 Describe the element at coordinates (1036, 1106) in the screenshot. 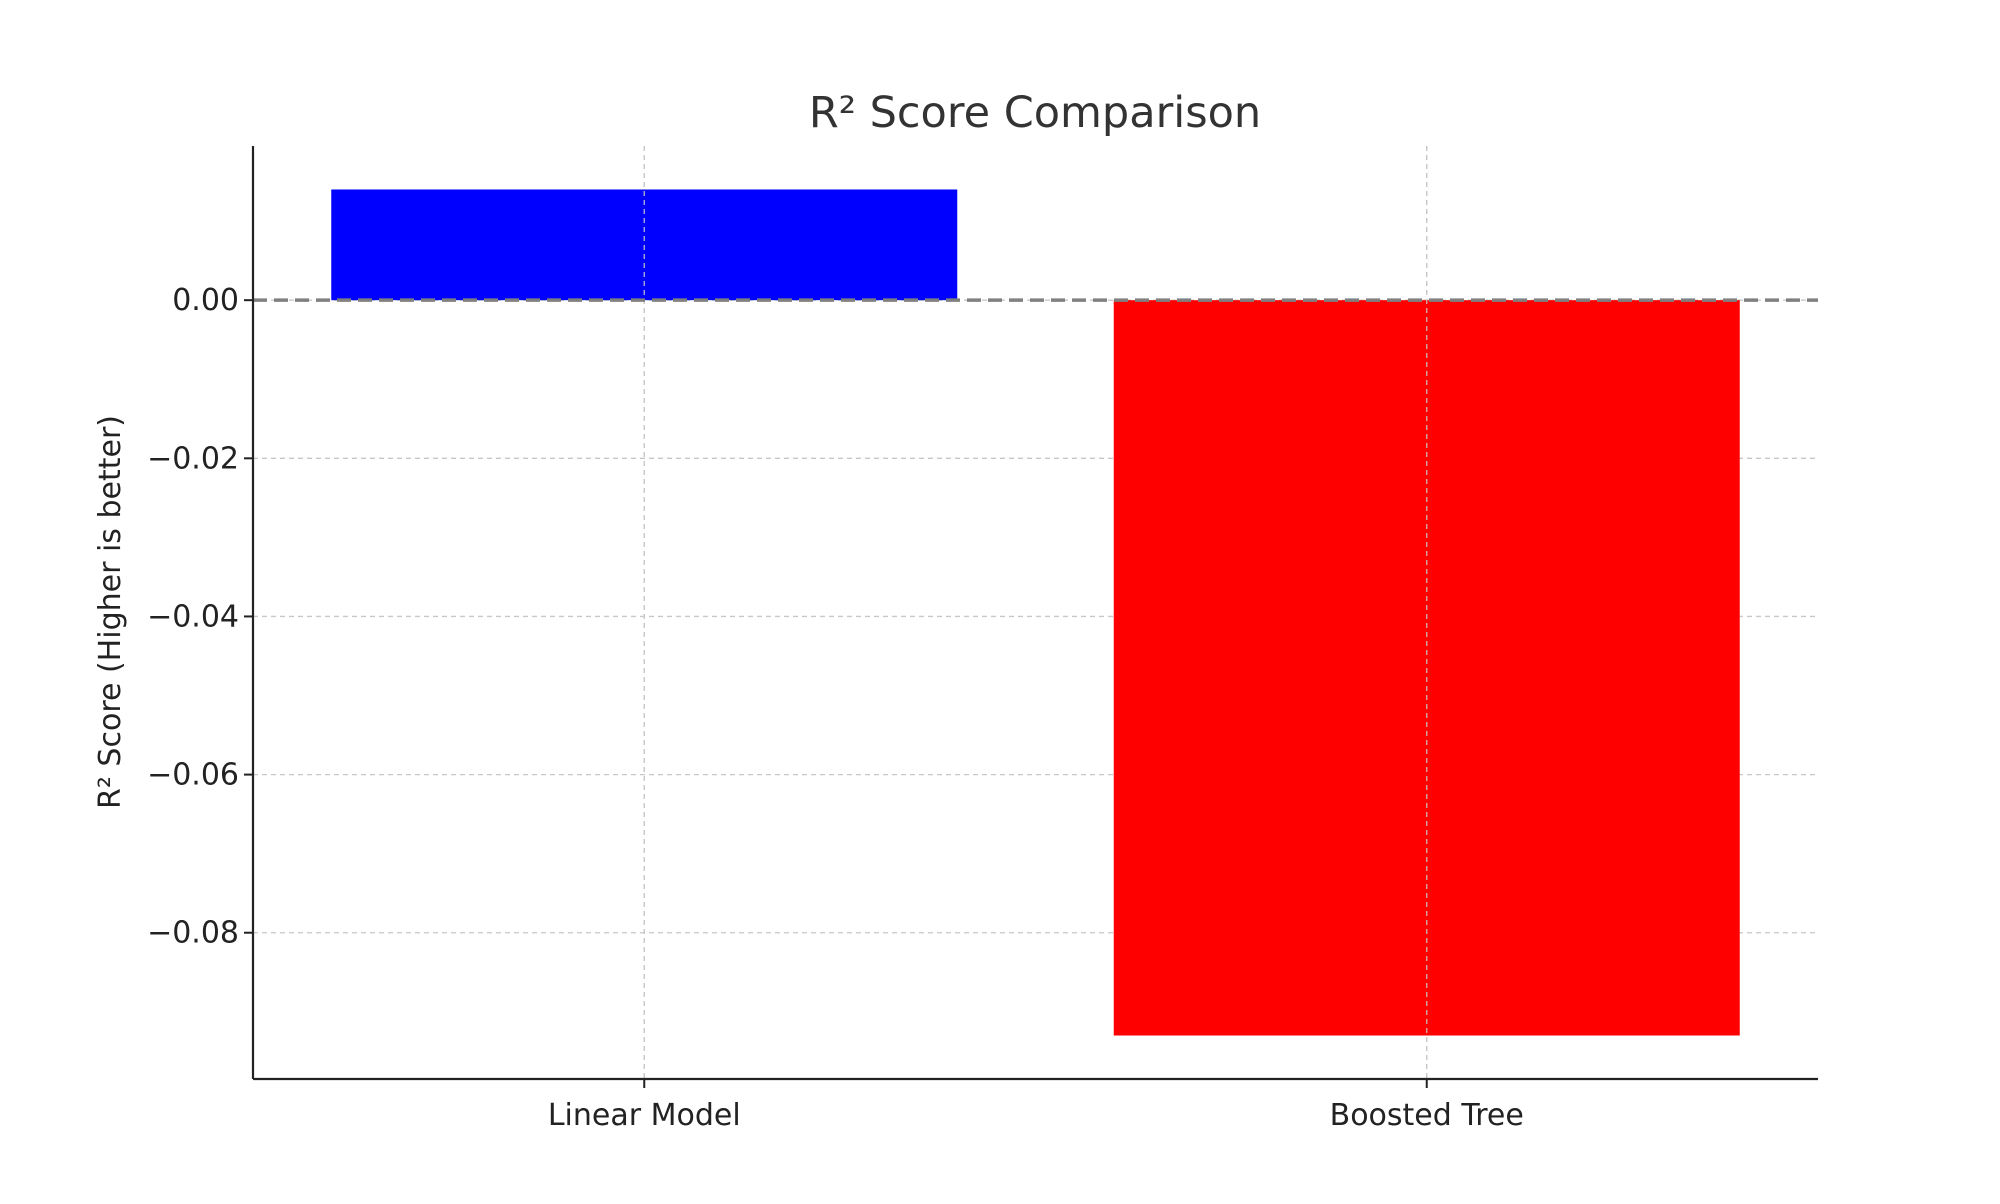

I see `x-ticks: Linear Model Boosted Tree` at that location.